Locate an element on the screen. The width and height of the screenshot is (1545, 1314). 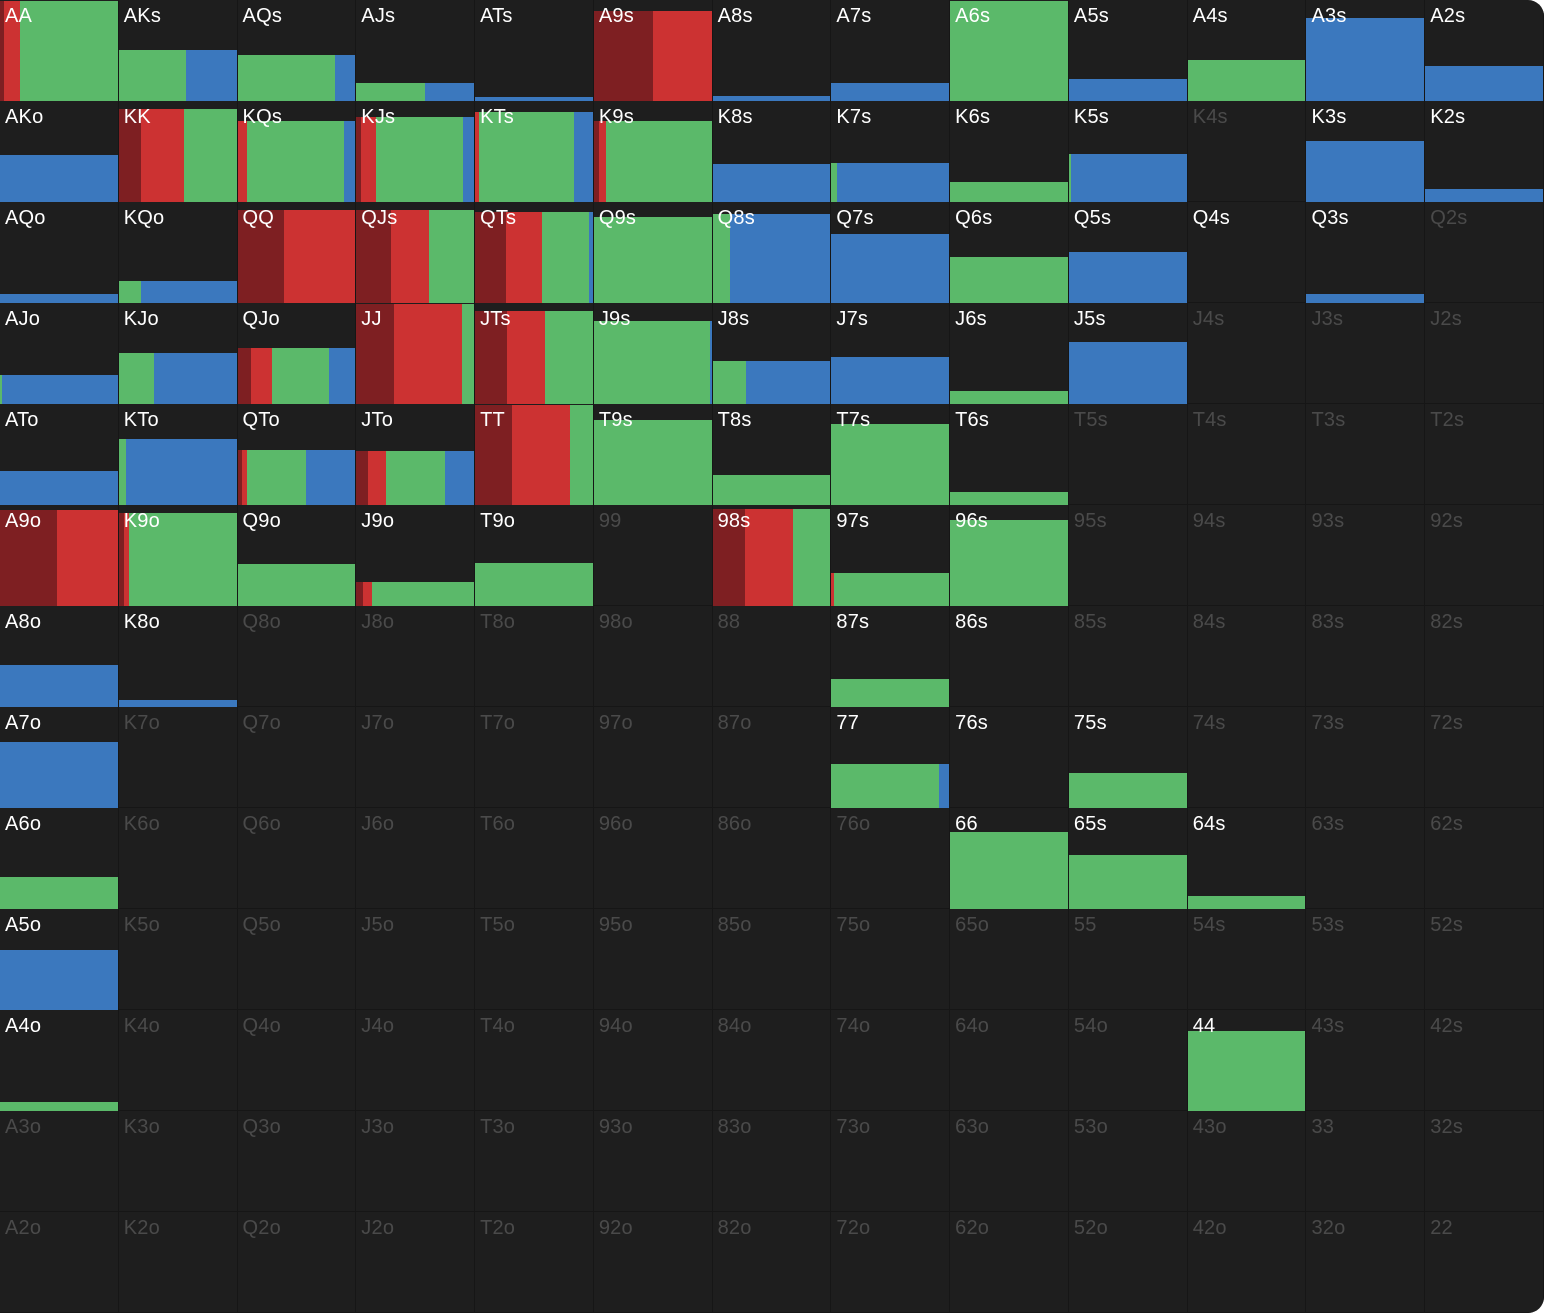
hand-cell-j6s: J6s is located at coordinates (1009, 353).